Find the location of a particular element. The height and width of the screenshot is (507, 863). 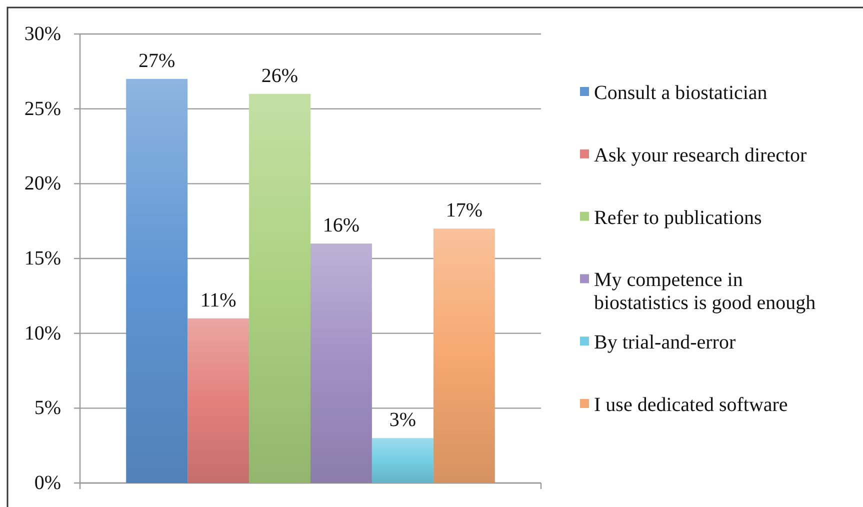

data-label: 17% is located at coordinates (464, 211).